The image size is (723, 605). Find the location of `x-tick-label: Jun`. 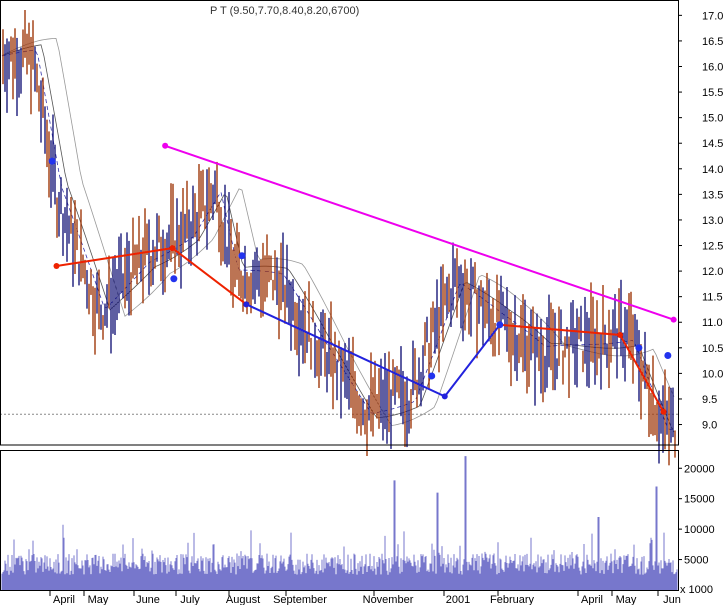

x-tick-label: Jun is located at coordinates (672, 599).